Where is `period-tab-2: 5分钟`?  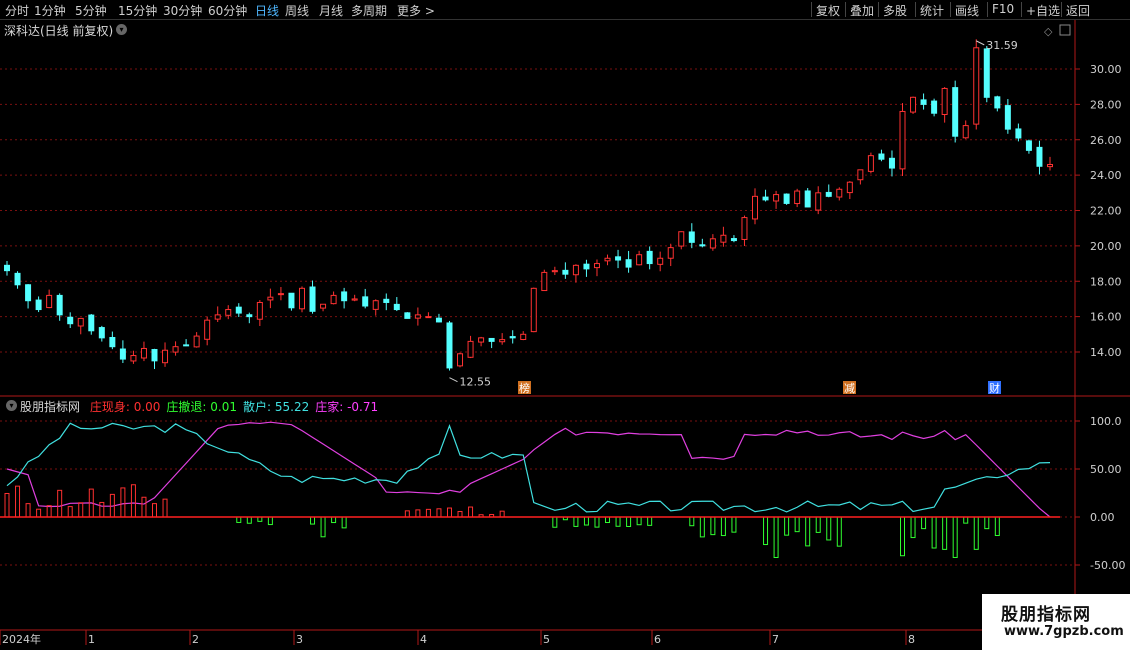
period-tab-2: 5分钟 is located at coordinates (91, 11).